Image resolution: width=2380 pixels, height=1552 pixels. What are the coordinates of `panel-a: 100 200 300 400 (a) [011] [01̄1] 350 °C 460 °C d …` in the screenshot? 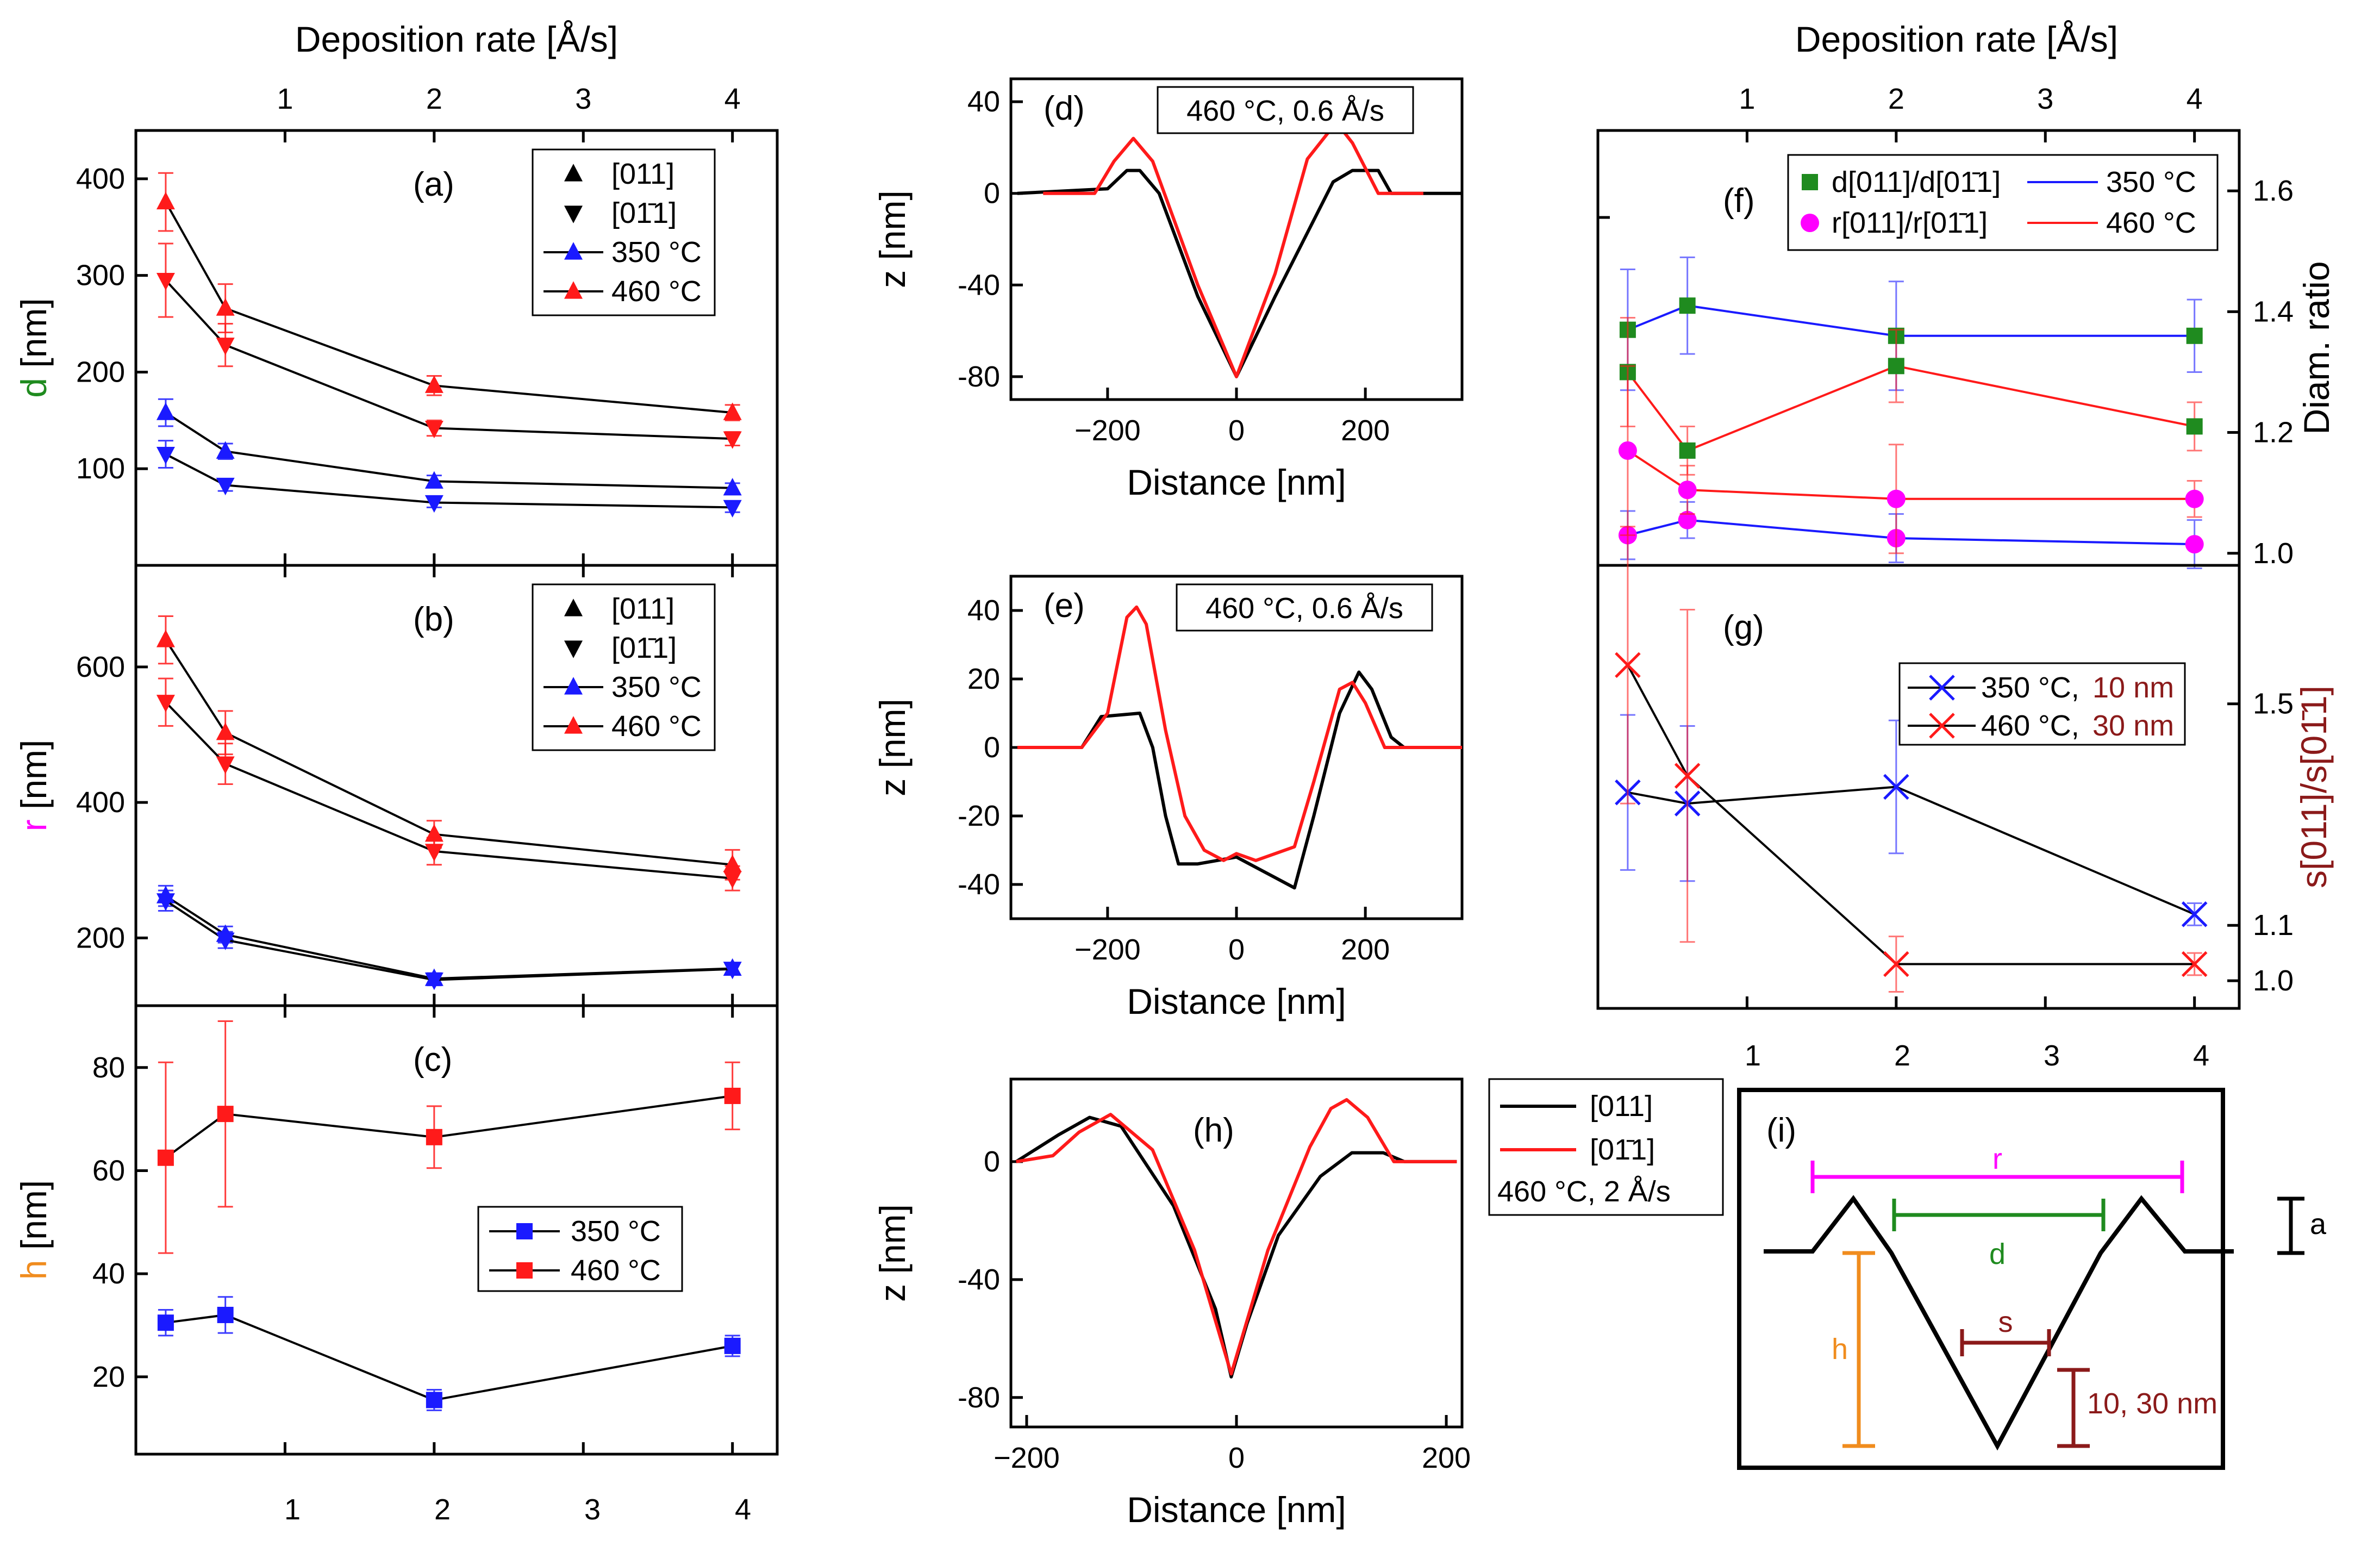 It's located at (396, 348).